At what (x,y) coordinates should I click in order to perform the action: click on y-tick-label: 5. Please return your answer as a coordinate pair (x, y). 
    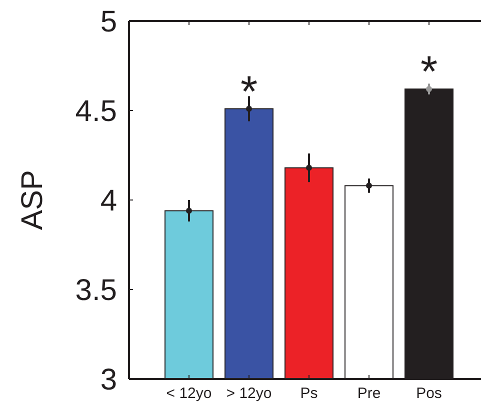
    Looking at the image, I should click on (108, 22).